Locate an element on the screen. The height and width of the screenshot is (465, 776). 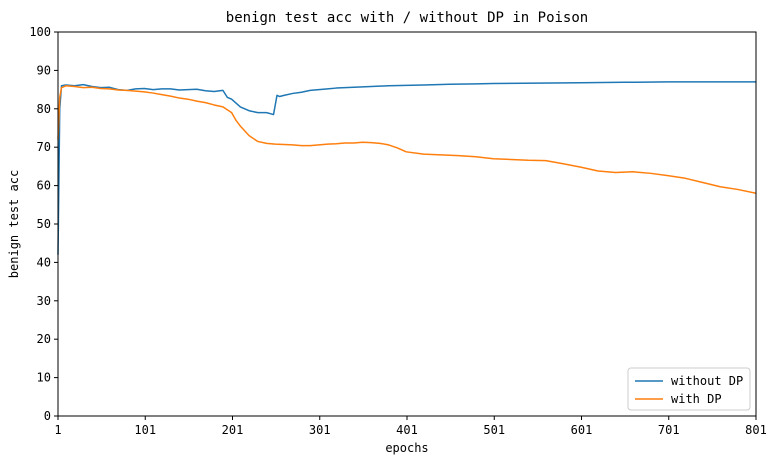
x-tick-label: 401 is located at coordinates (407, 430).